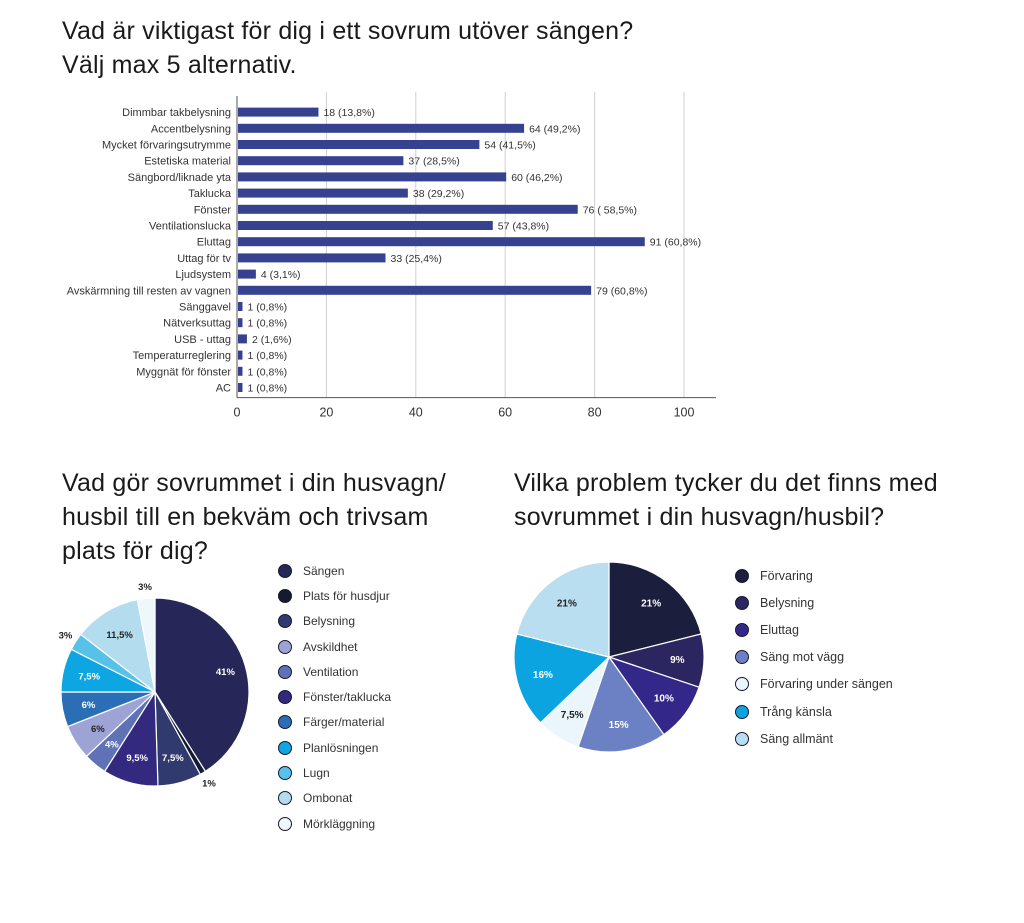 The image size is (1024, 923). Describe the element at coordinates (684, 413) in the screenshot. I see `x-tick-label: 100` at that location.